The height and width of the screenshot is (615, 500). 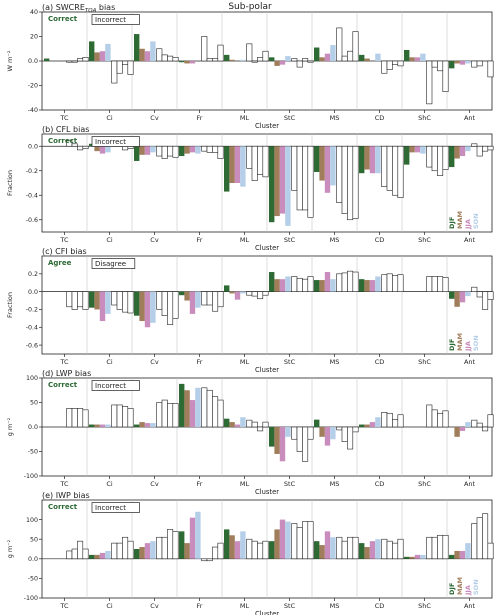 I want to click on y-tick-label: 40, so click(x=34, y=12).